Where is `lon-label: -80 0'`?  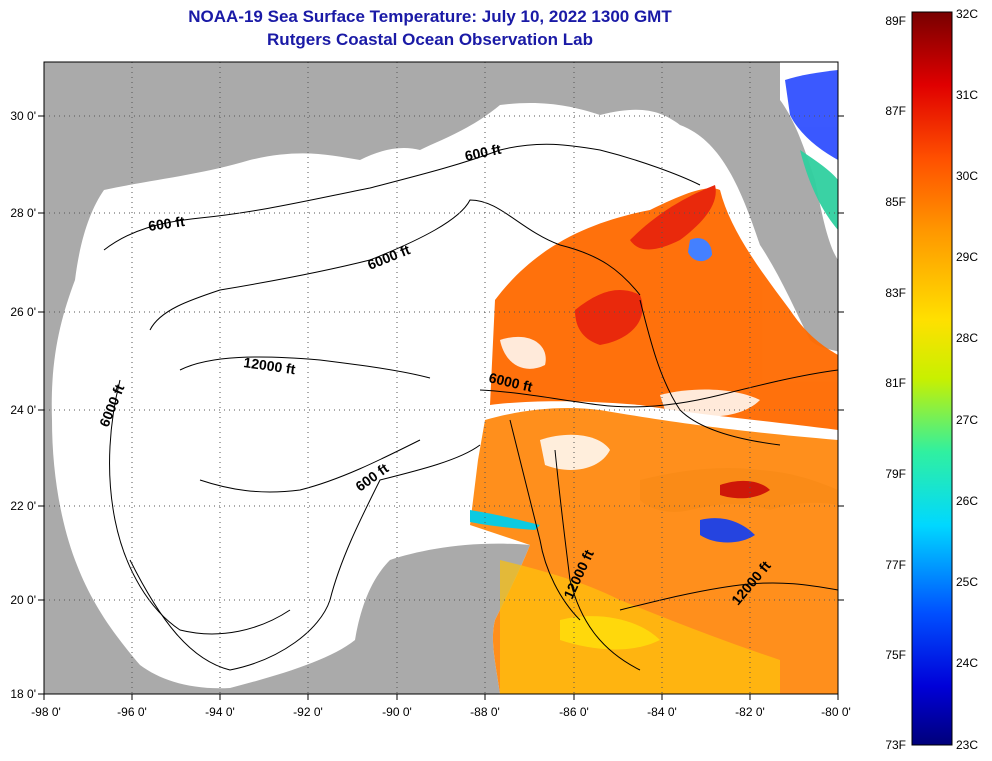 lon-label: -80 0' is located at coordinates (836, 712).